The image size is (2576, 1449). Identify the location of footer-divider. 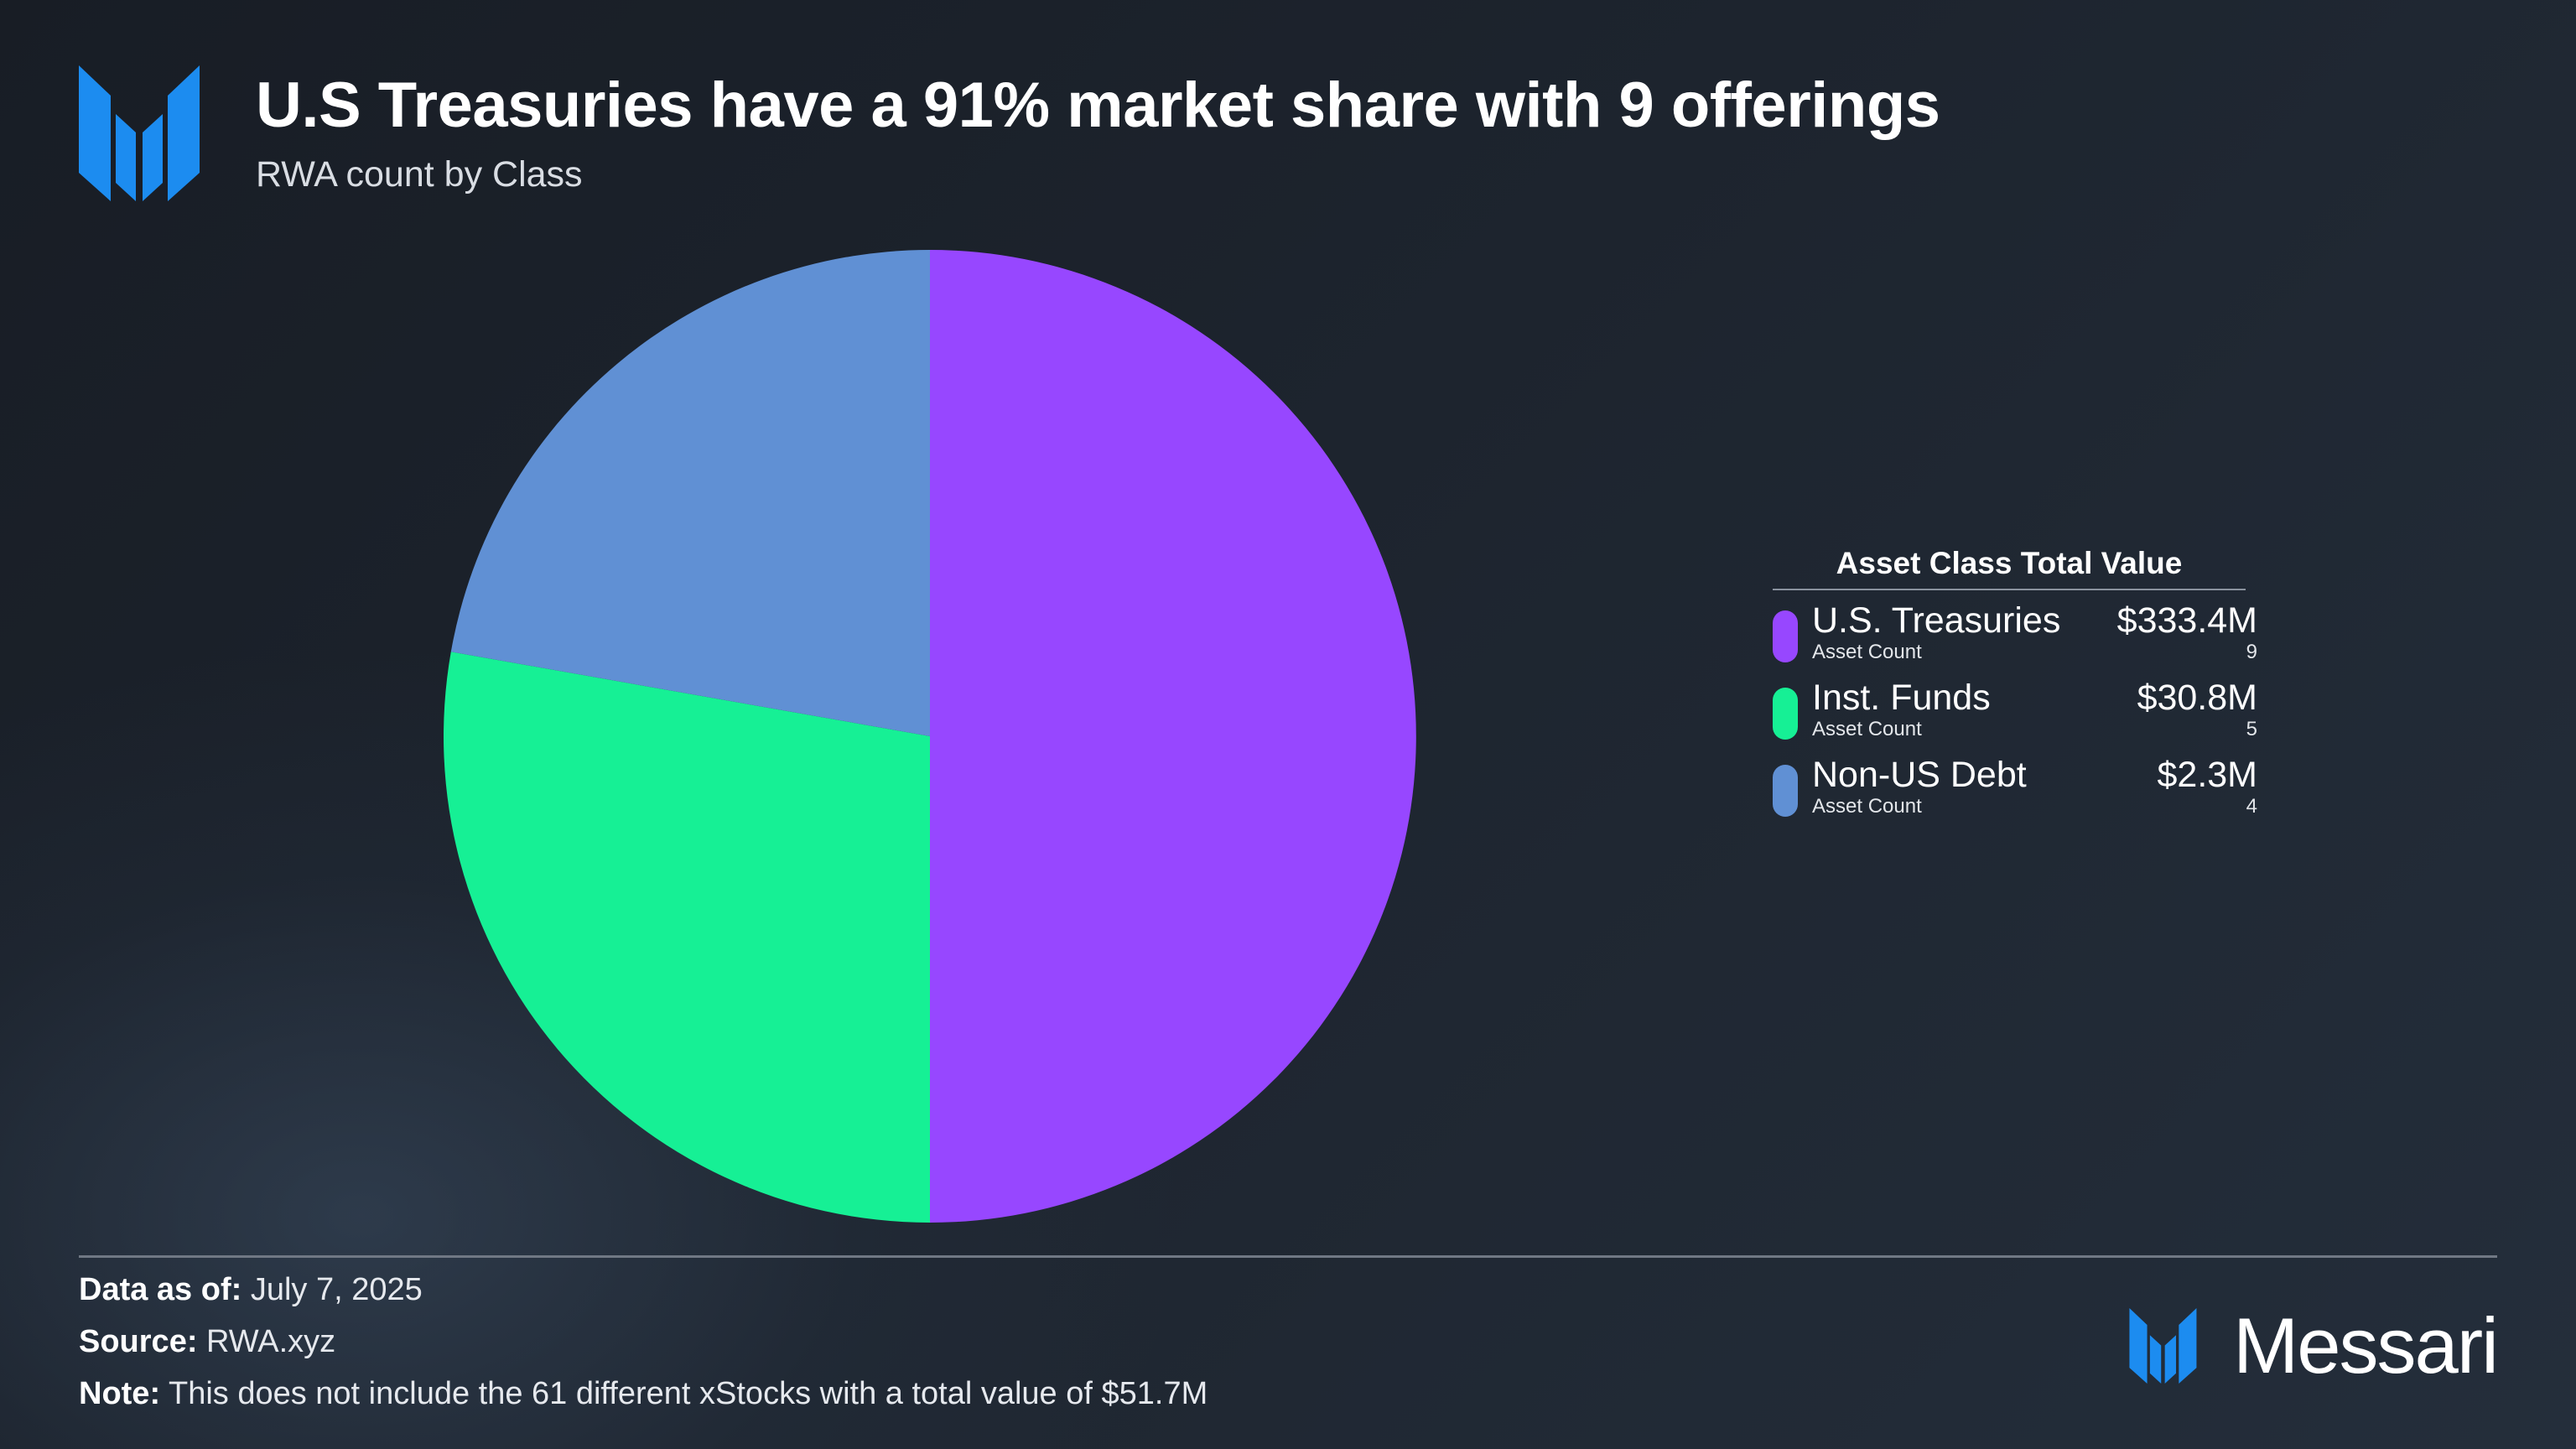
(1288, 1256).